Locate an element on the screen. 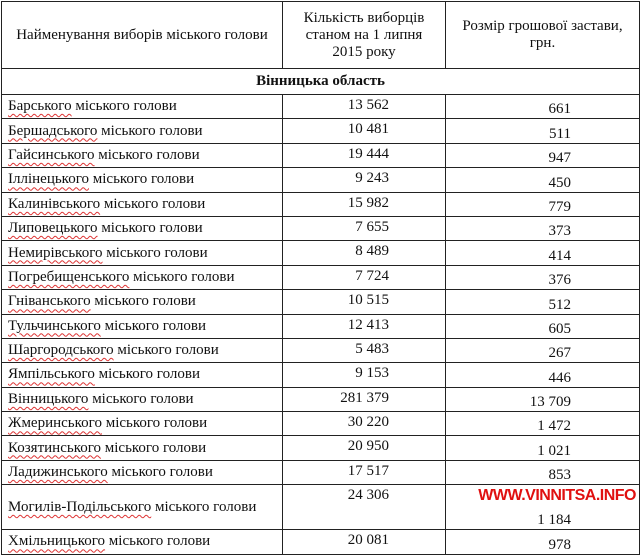 The width and height of the screenshot is (640, 555). city-adjective: Могилів-Подільського is located at coordinates (80, 506).